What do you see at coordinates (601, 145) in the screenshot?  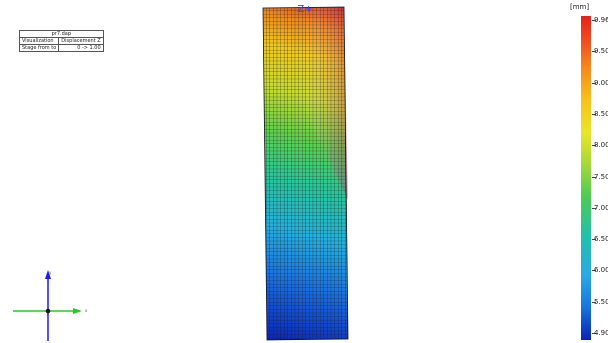 I see `colorbar-tick-label: 8.00` at bounding box center [601, 145].